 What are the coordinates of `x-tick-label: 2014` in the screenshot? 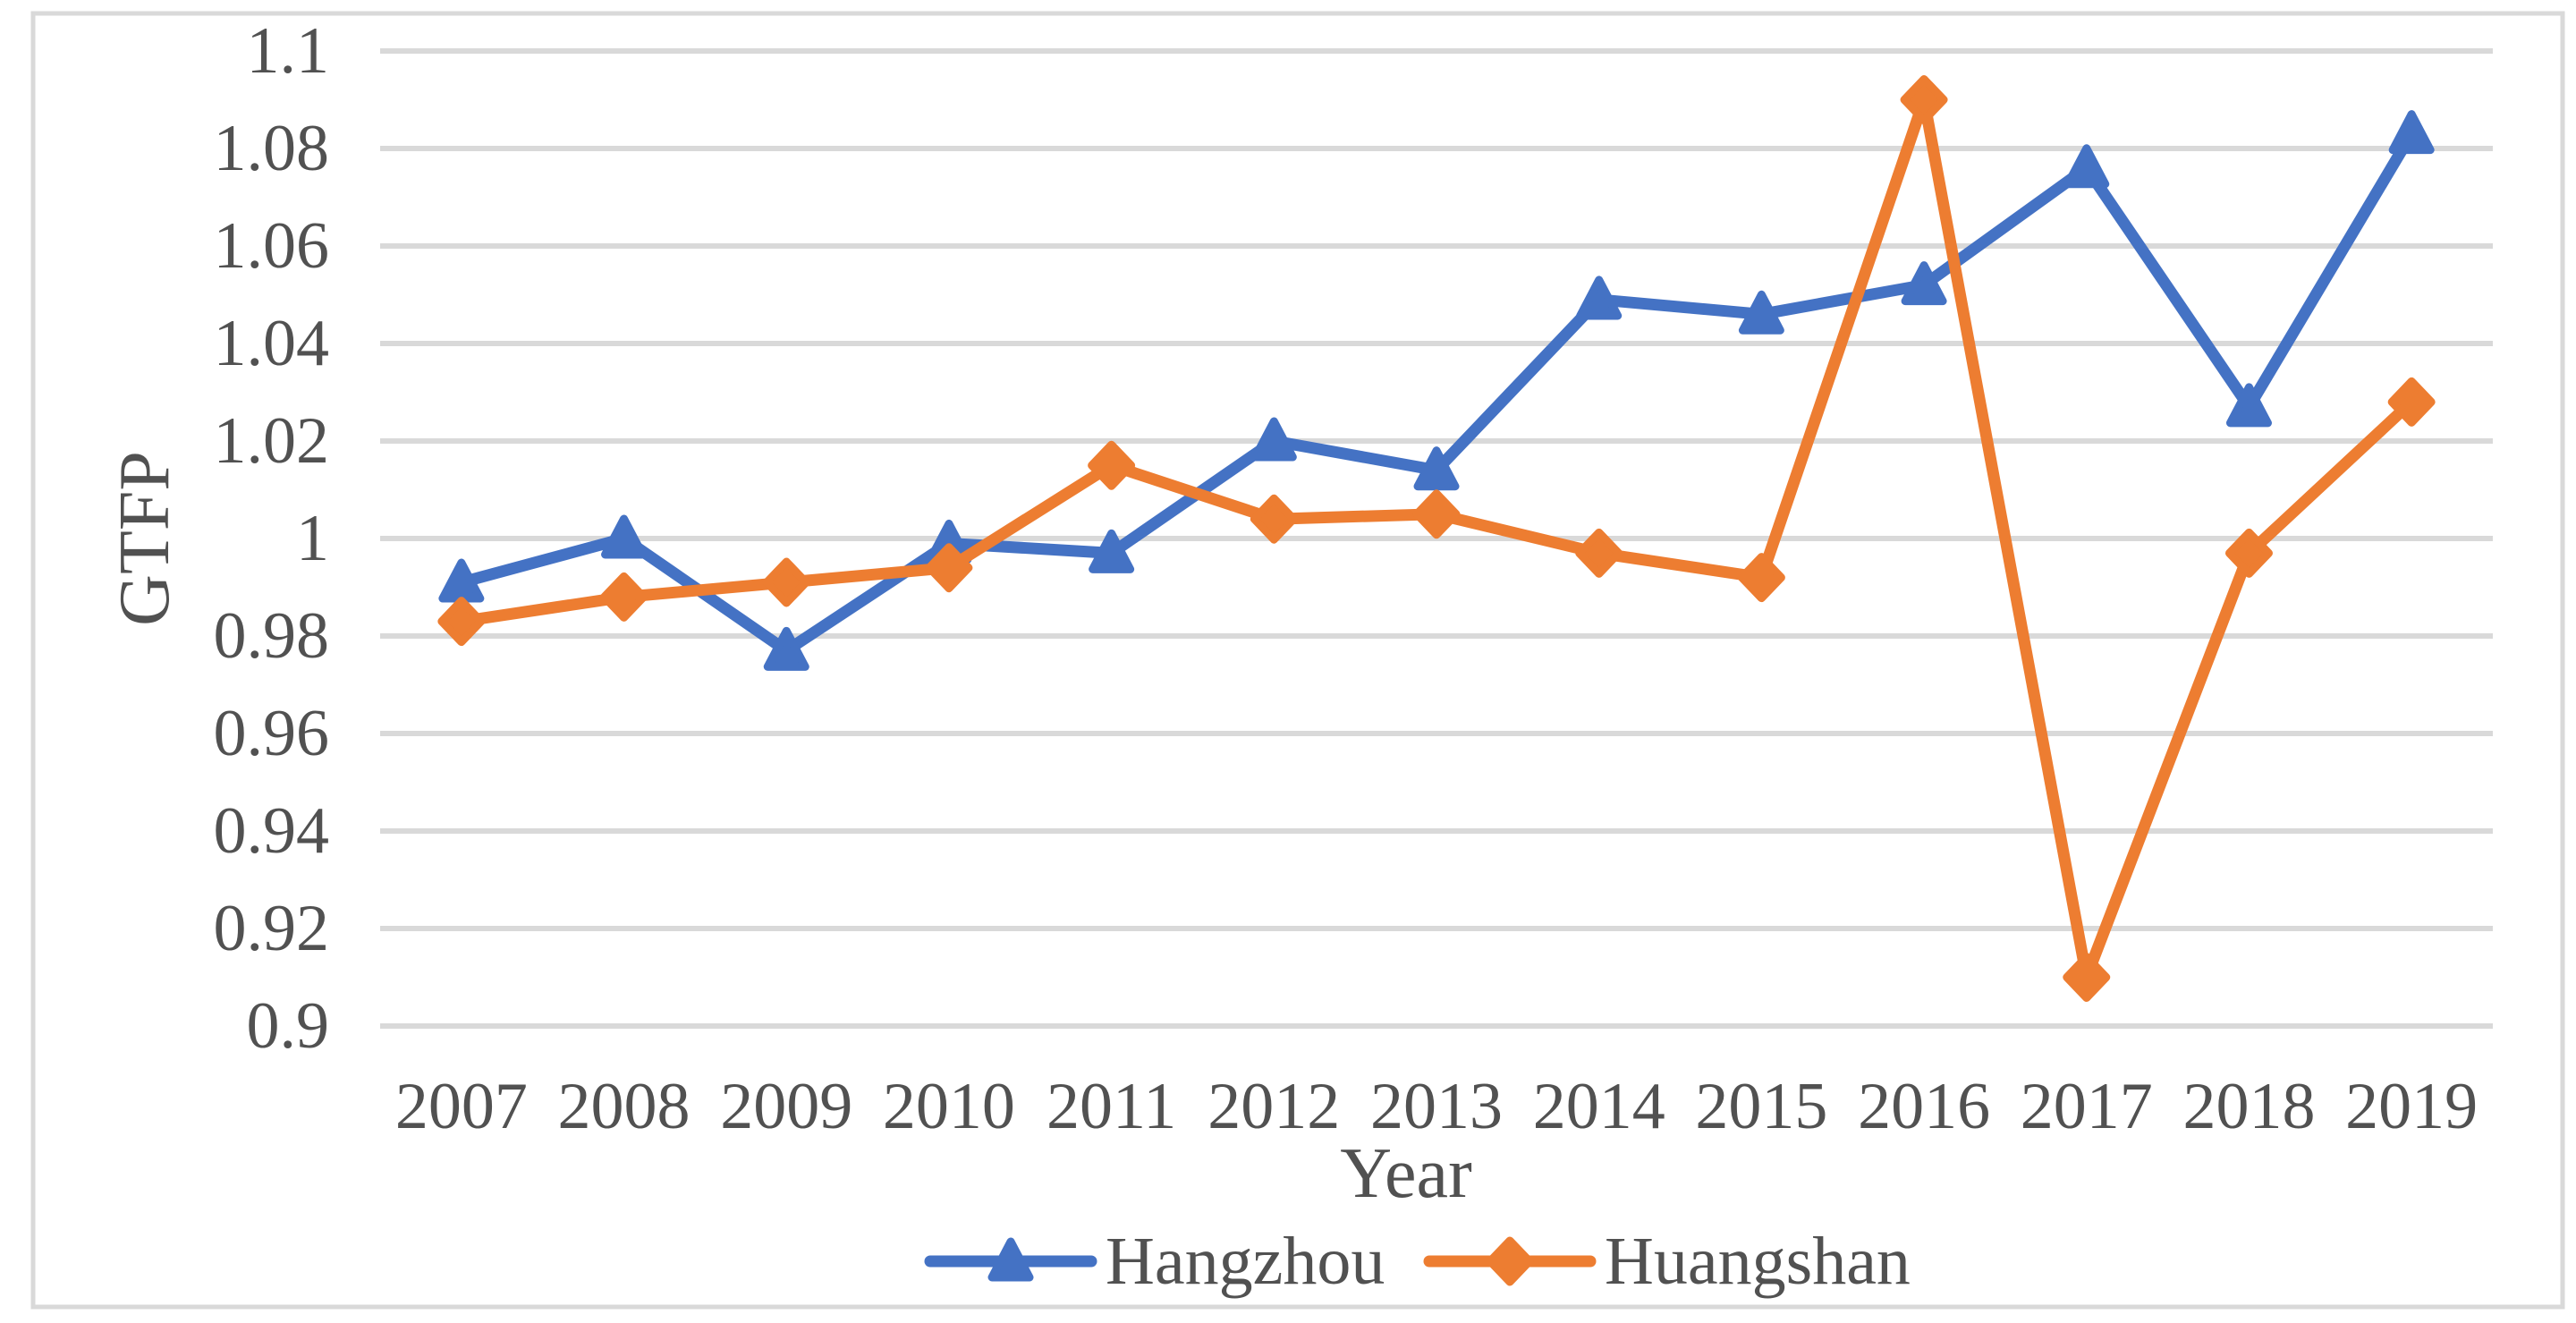 It's located at (1599, 1106).